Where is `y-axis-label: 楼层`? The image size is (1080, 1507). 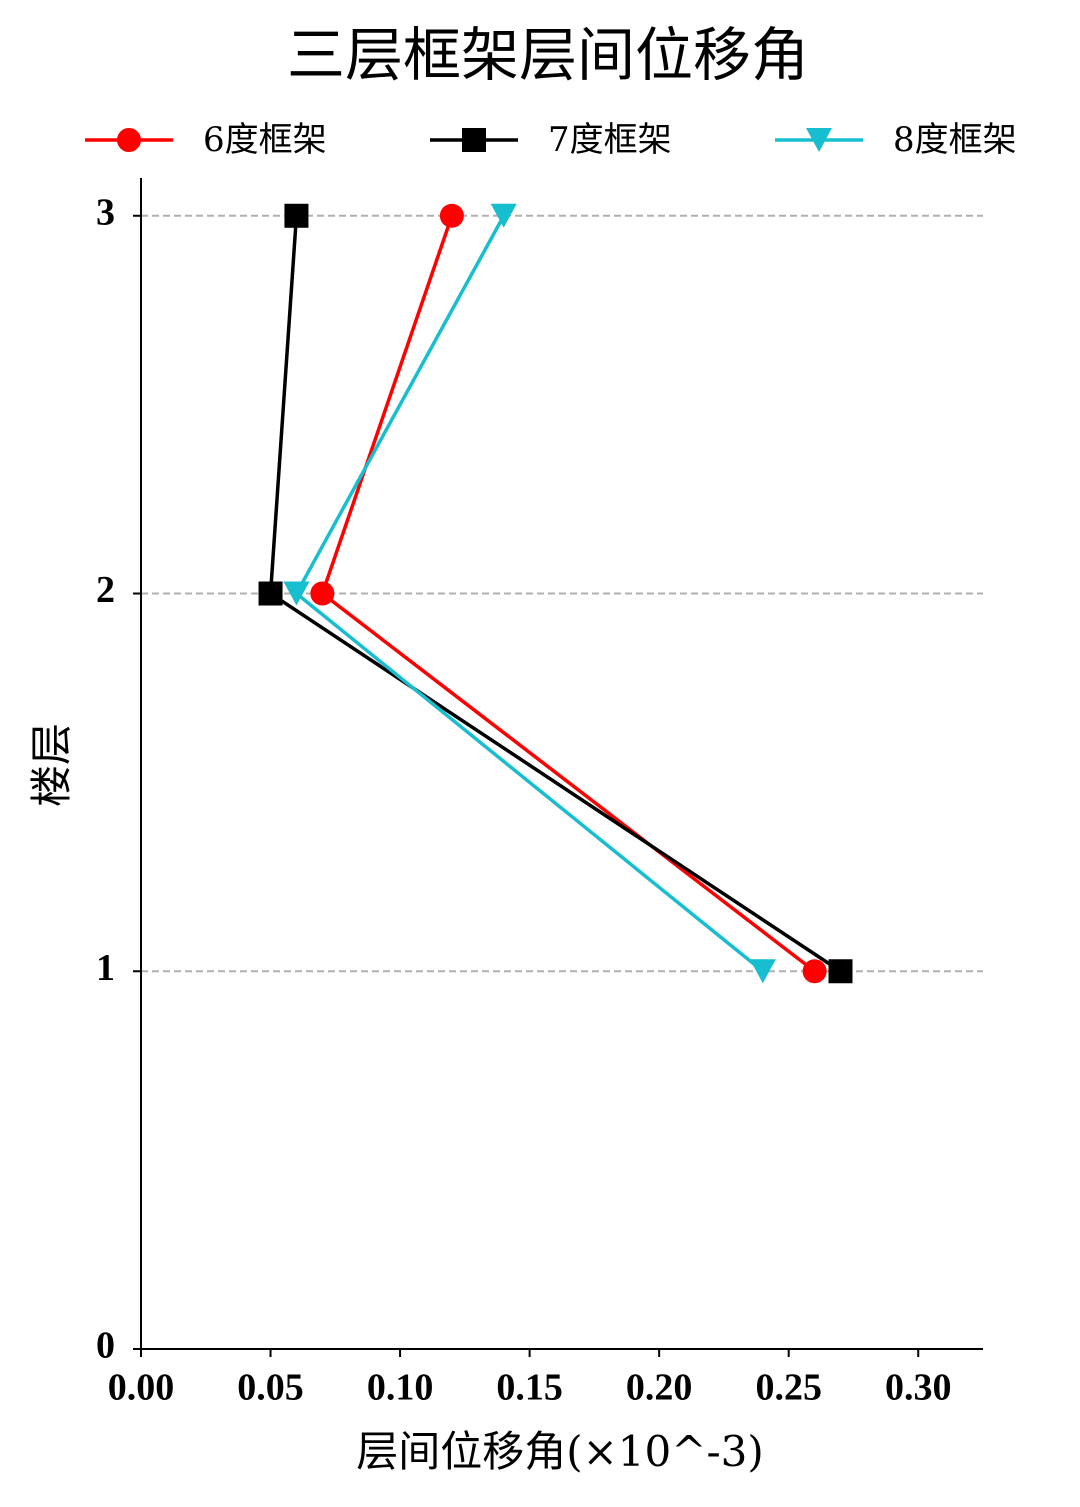 y-axis-label: 楼层 is located at coordinates (51, 765).